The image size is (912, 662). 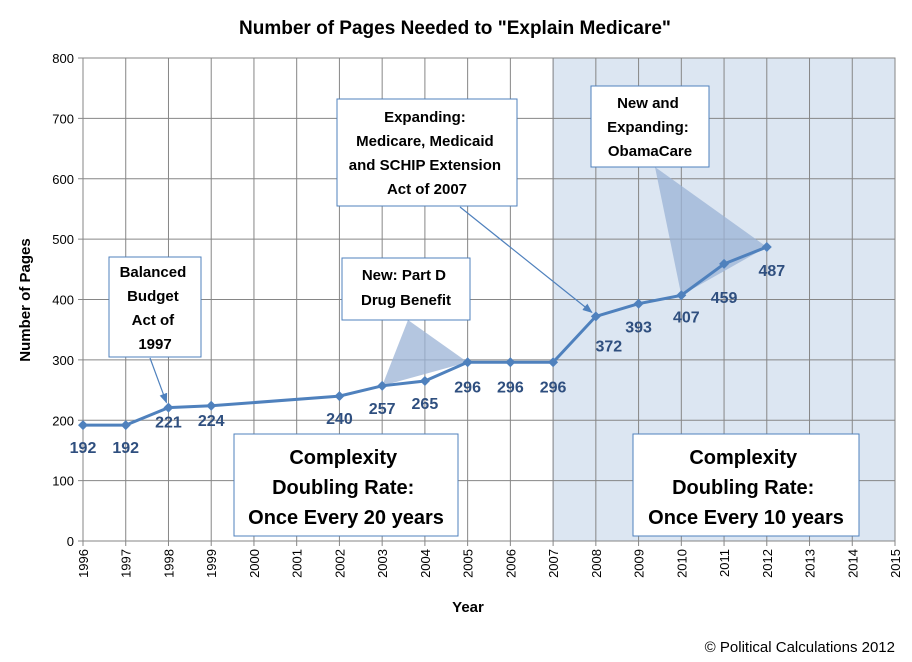 I want to click on callout-part-d: New: Part D Drug Benefit, so click(x=406, y=289).